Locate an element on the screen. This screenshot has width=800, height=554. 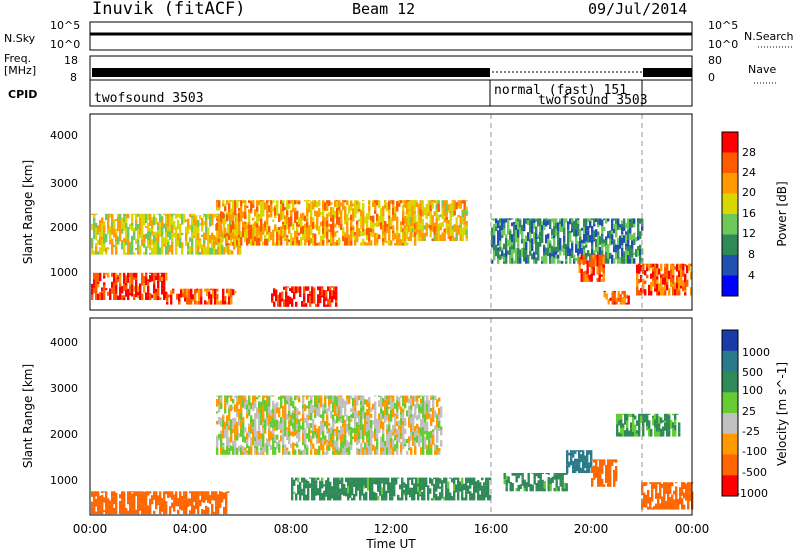
date-title: 09/Jul/2014 is located at coordinates (637, 9).